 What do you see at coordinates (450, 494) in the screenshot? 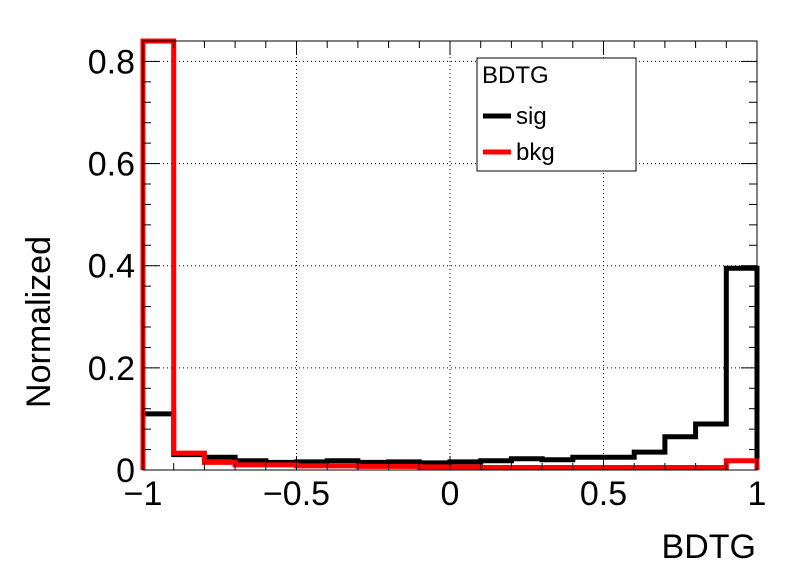
I see `x-tick-label-2: 0` at bounding box center [450, 494].